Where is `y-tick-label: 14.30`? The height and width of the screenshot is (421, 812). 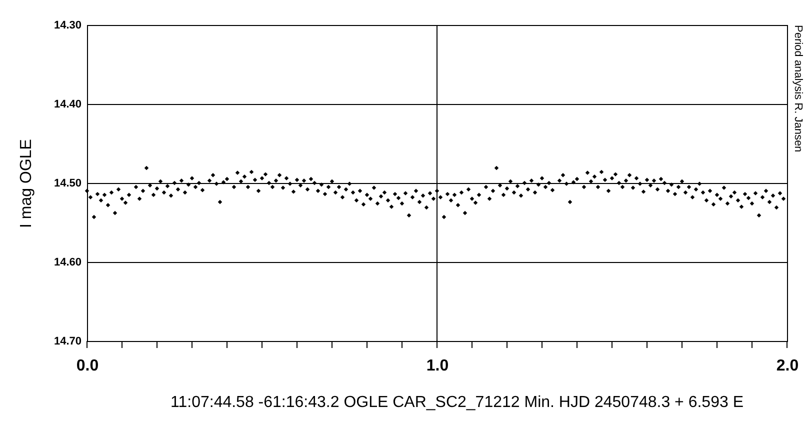 y-tick-label: 14.30 is located at coordinates (68, 26).